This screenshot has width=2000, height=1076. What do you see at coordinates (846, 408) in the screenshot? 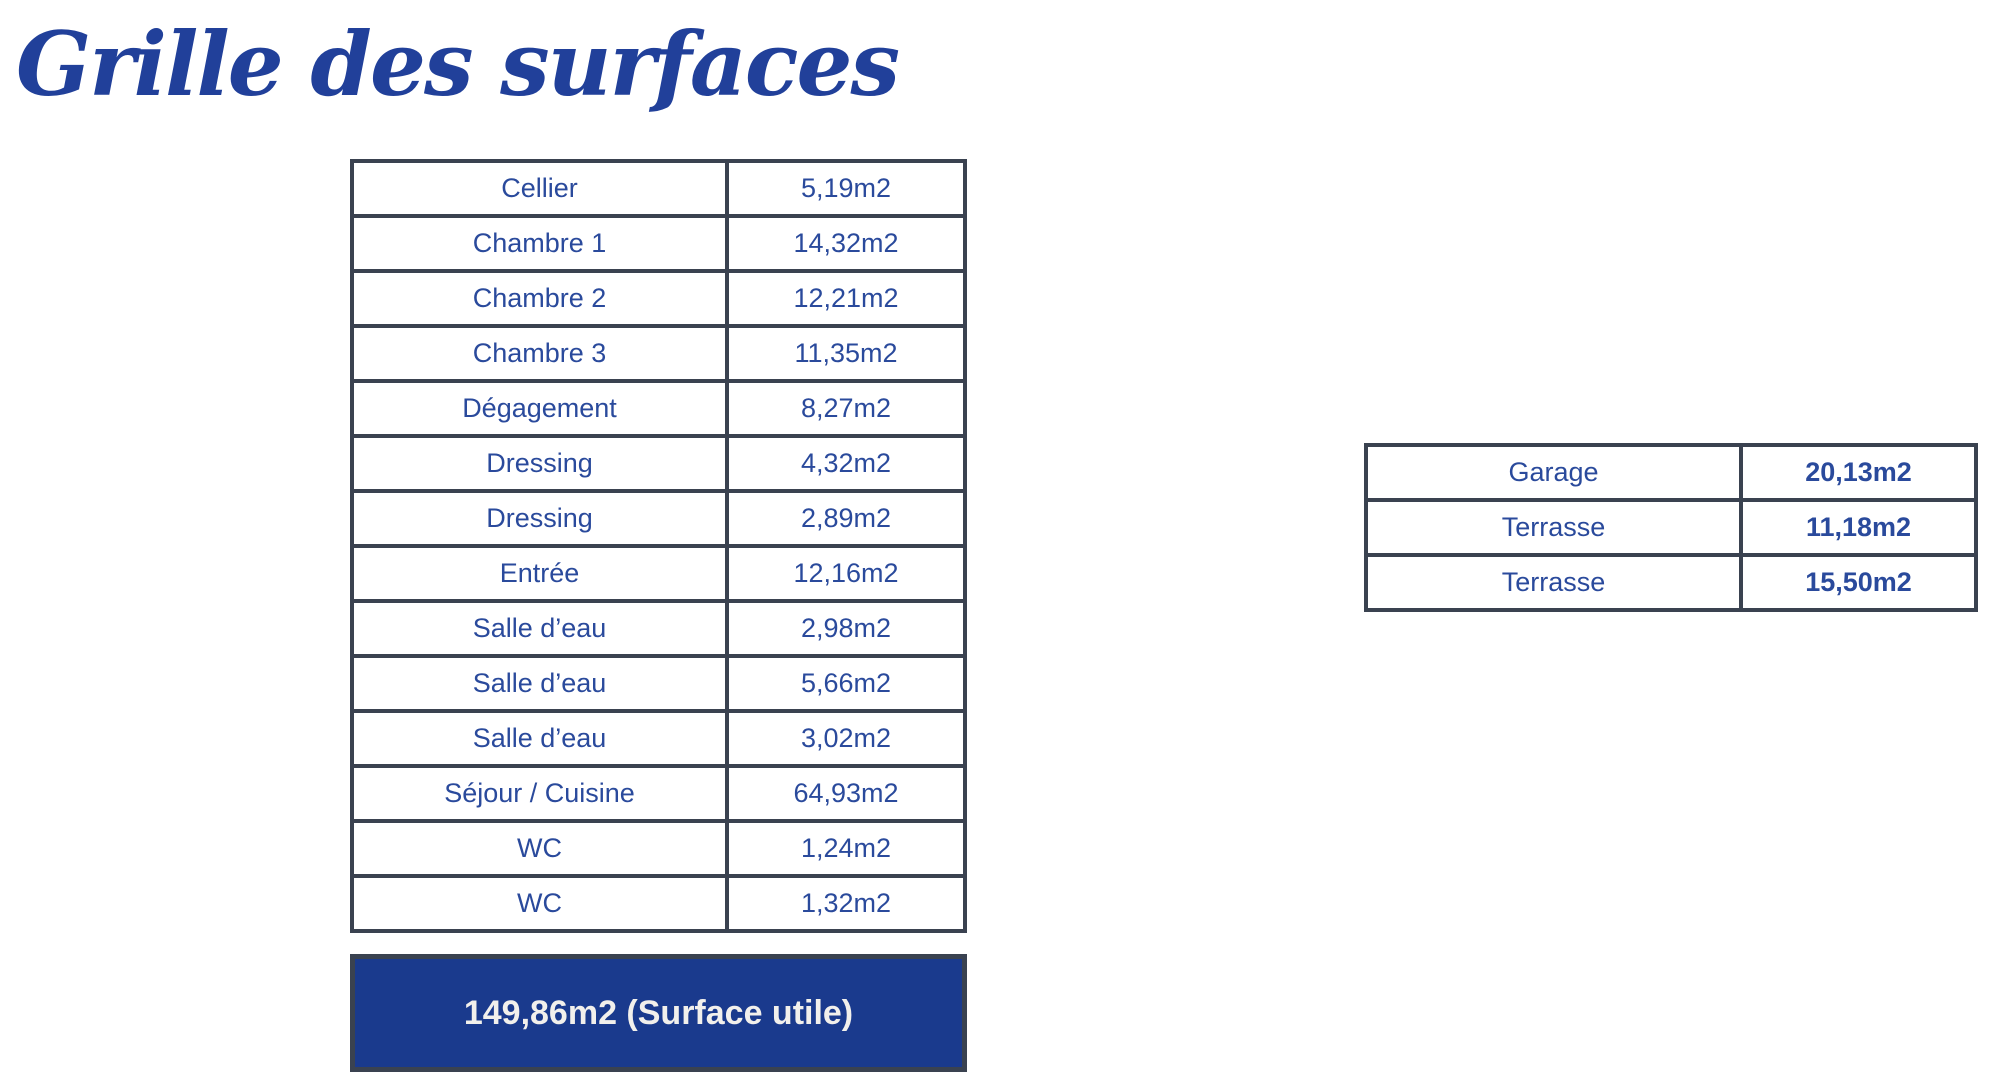
I see `room-area-value: 8,27m2` at bounding box center [846, 408].